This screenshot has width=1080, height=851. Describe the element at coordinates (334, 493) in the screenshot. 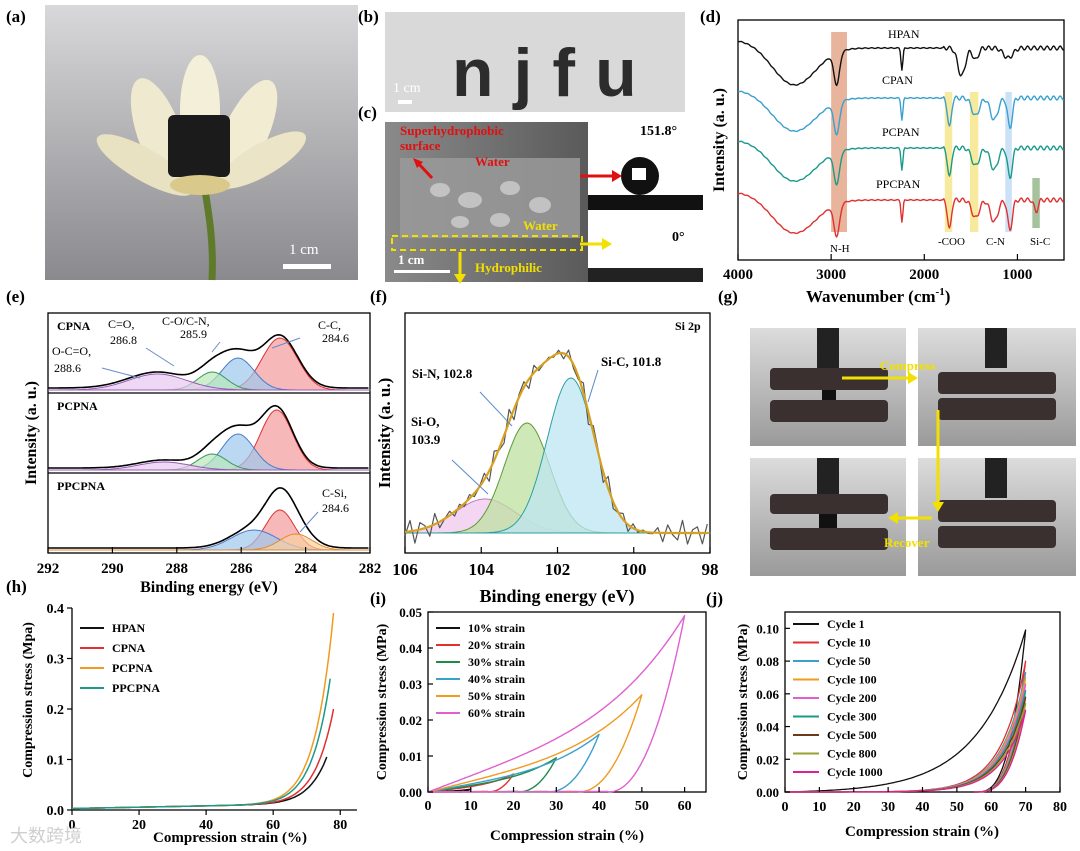

I see `chart-e-ann-csi: C-Si,` at that location.